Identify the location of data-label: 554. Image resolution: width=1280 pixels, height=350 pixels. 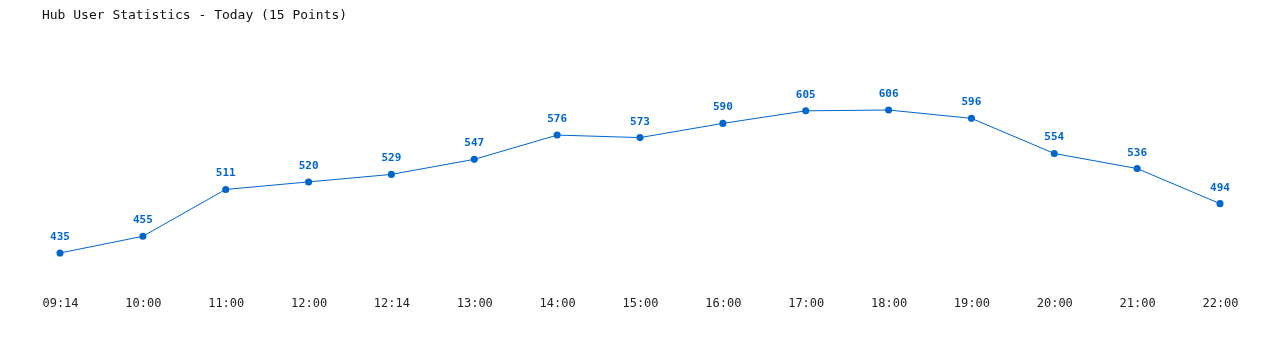
(1054, 137).